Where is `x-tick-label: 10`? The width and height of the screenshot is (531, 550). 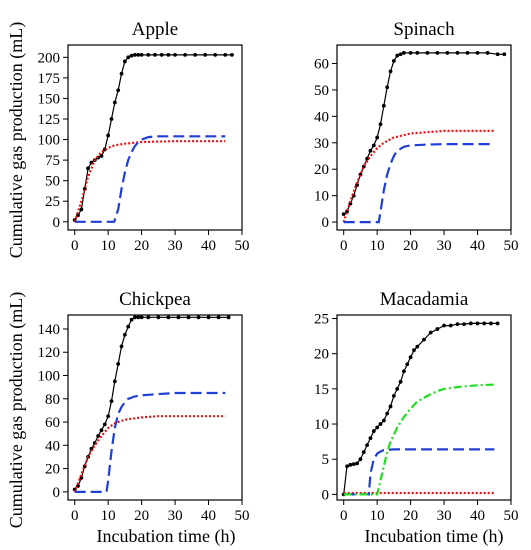
x-tick-label: 10 is located at coordinates (377, 246).